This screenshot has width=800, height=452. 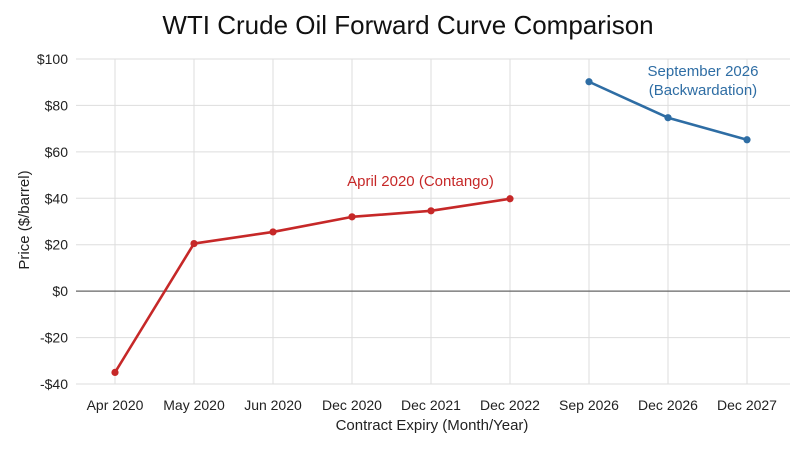 What do you see at coordinates (668, 405) in the screenshot?
I see `x-tick-label: Dec 2026` at bounding box center [668, 405].